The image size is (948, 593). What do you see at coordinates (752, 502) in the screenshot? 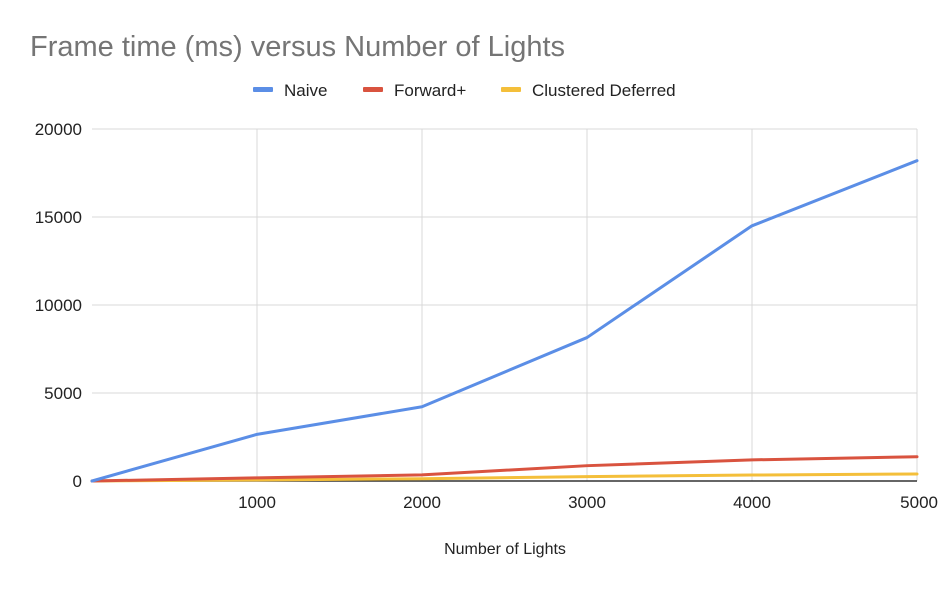
I see `x-tick-label: 4000` at bounding box center [752, 502].